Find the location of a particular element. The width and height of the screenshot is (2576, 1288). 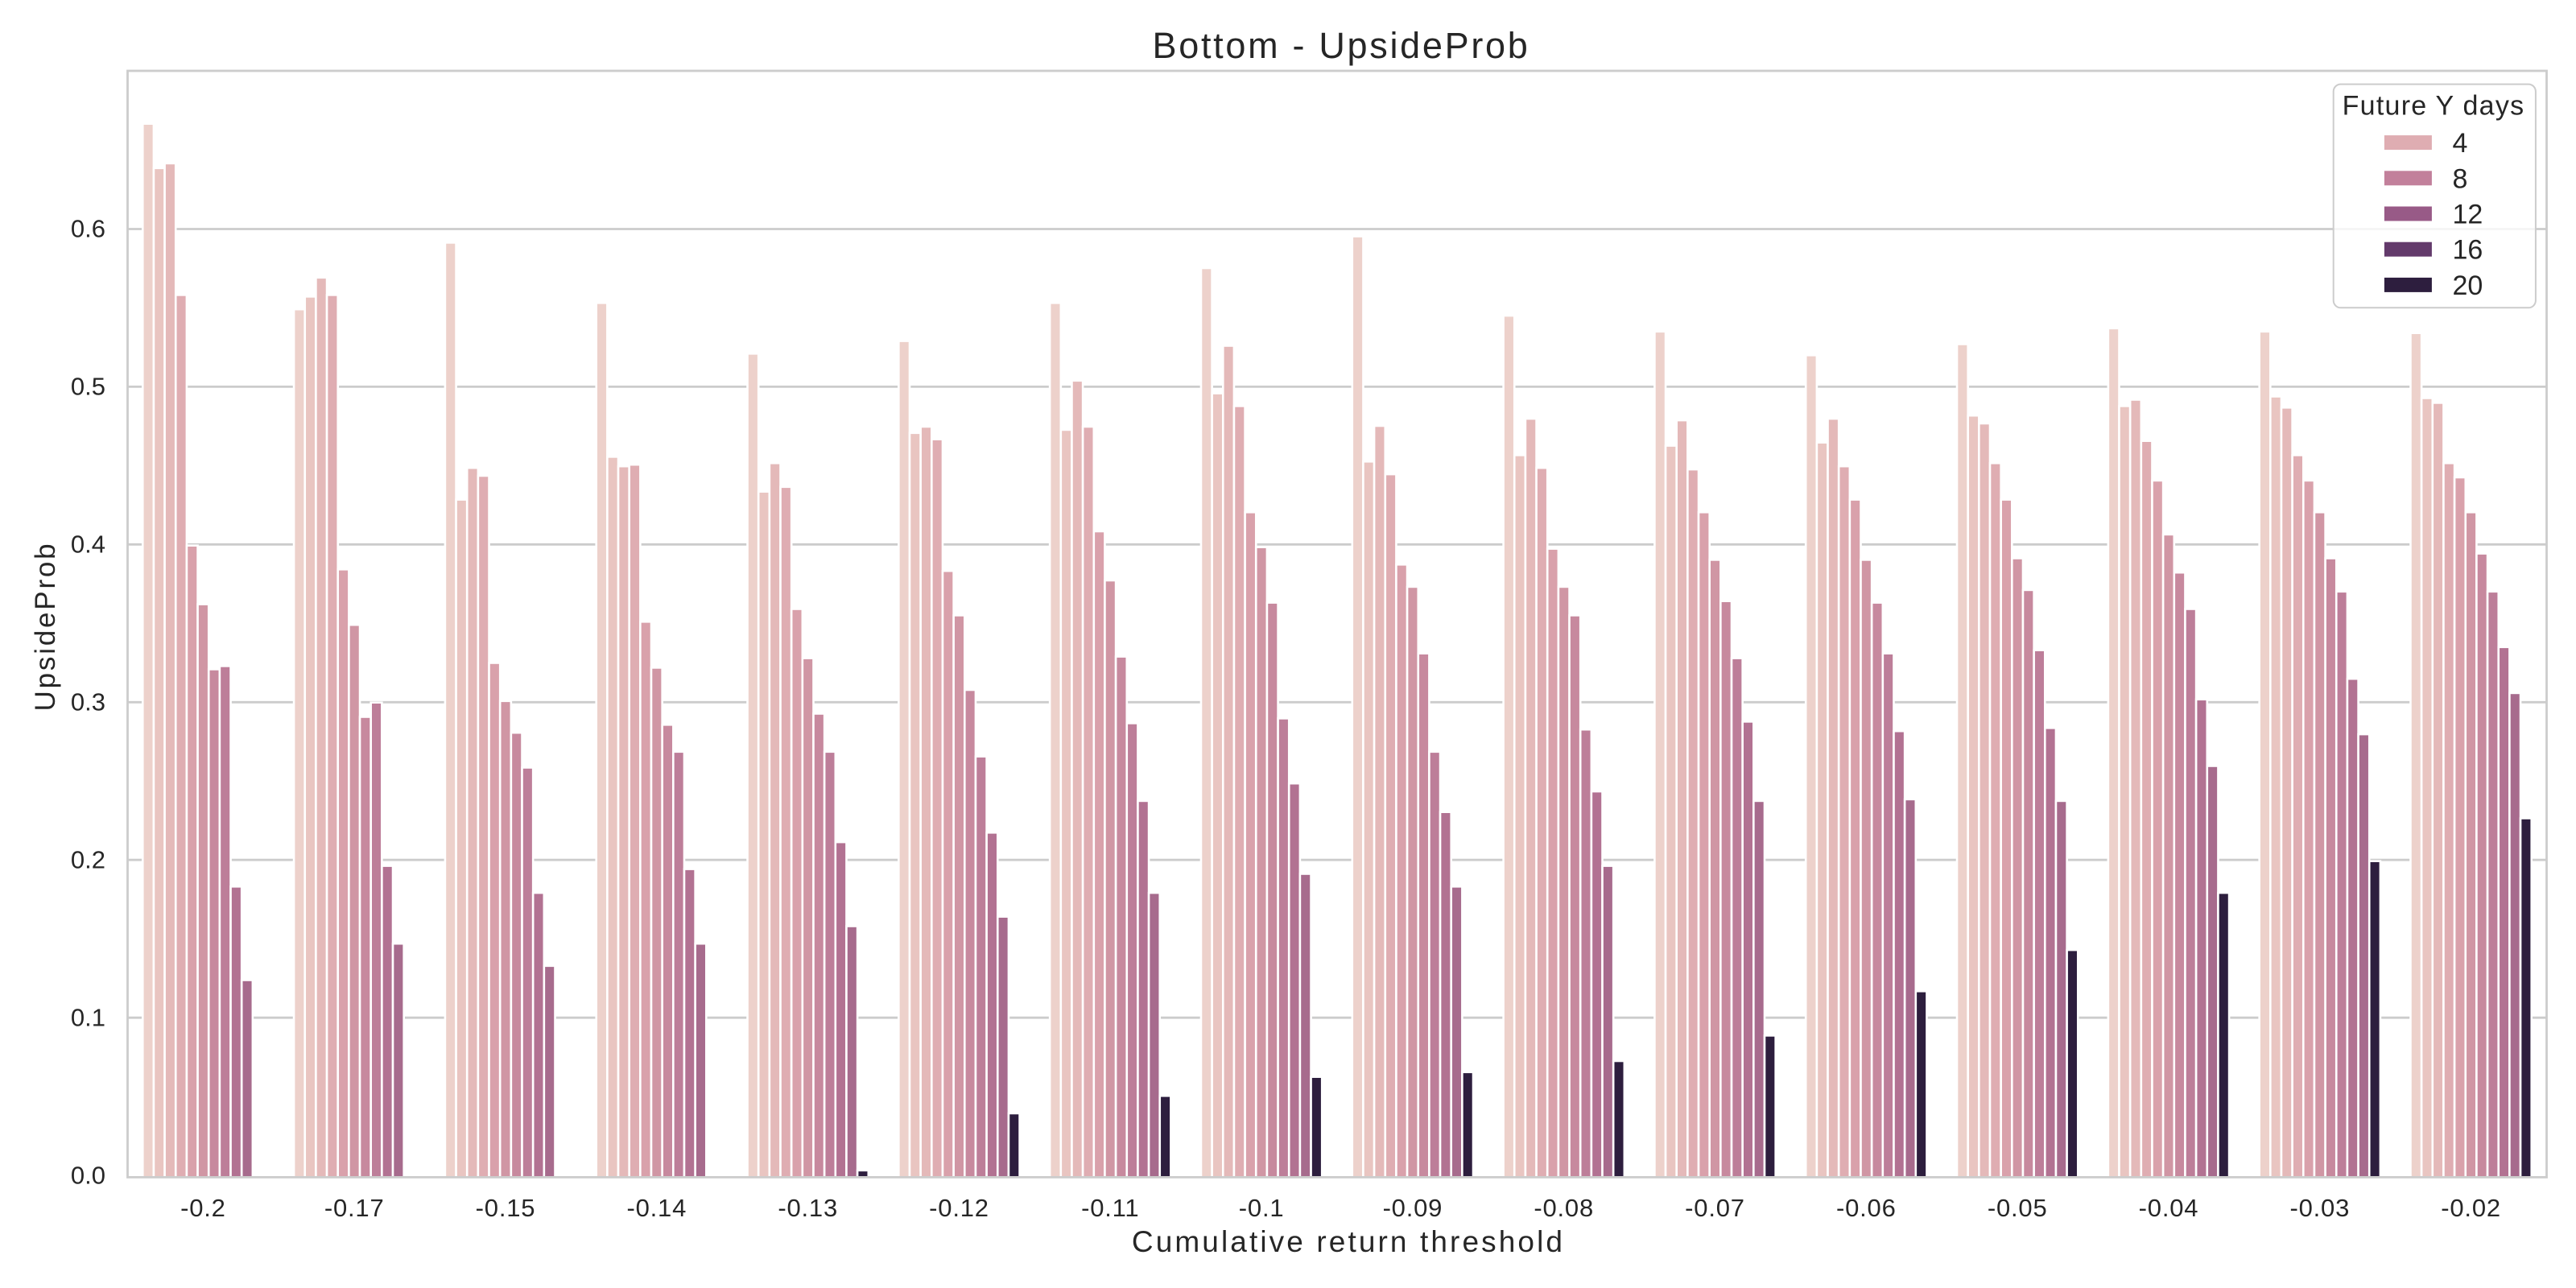

svg-text: 20 is located at coordinates (2468, 285).